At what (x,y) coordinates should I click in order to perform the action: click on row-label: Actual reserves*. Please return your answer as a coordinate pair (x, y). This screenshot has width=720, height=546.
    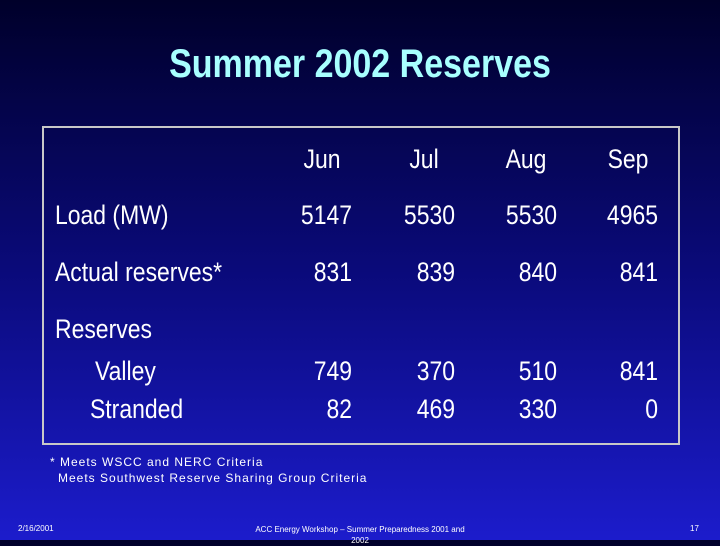
    Looking at the image, I should click on (139, 272).